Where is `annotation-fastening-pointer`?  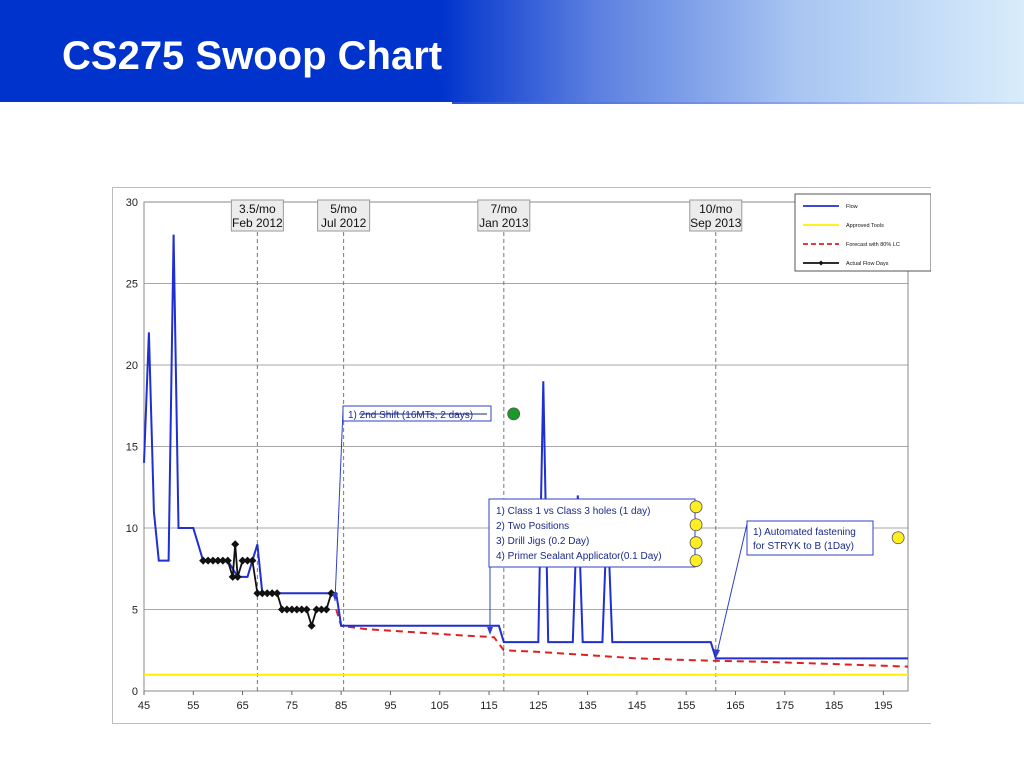 annotation-fastening-pointer is located at coordinates (732, 588).